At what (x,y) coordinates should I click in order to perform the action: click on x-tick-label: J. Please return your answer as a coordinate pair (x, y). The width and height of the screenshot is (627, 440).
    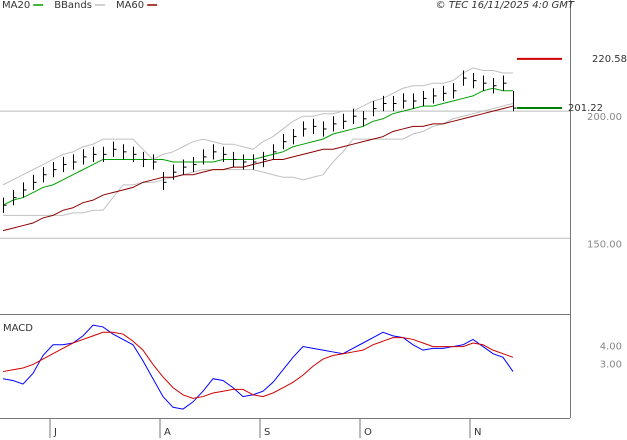
    Looking at the image, I should click on (55, 432).